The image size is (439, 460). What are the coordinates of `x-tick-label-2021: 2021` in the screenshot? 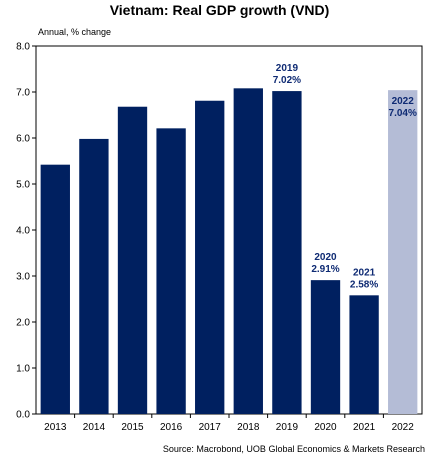 It's located at (364, 427).